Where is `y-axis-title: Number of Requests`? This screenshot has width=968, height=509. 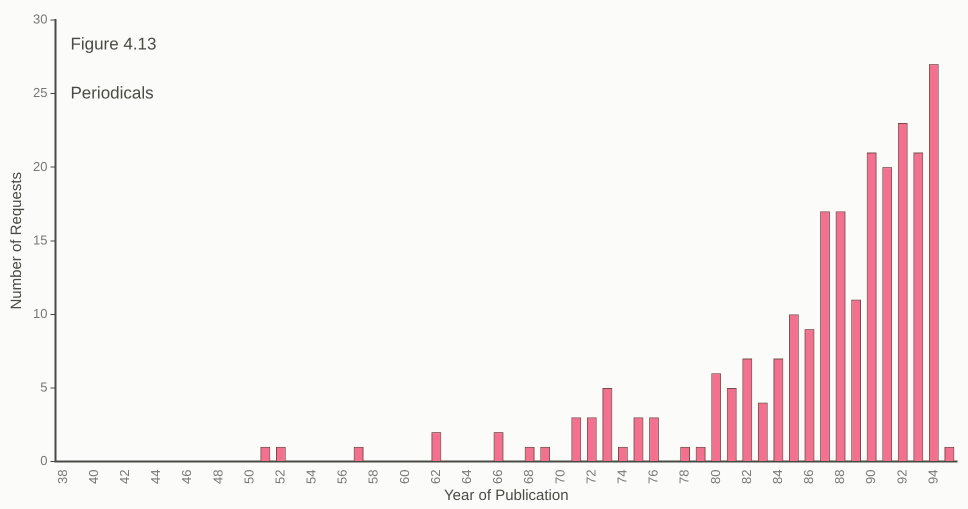 y-axis-title: Number of Requests is located at coordinates (17, 241).